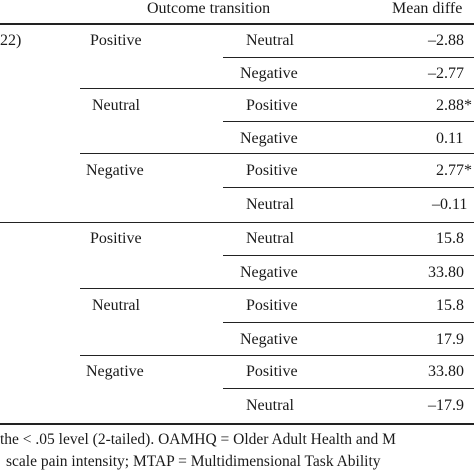 The height and width of the screenshot is (474, 474). What do you see at coordinates (116, 105) in the screenshot?
I see `group1-from-neutral: Neutral` at bounding box center [116, 105].